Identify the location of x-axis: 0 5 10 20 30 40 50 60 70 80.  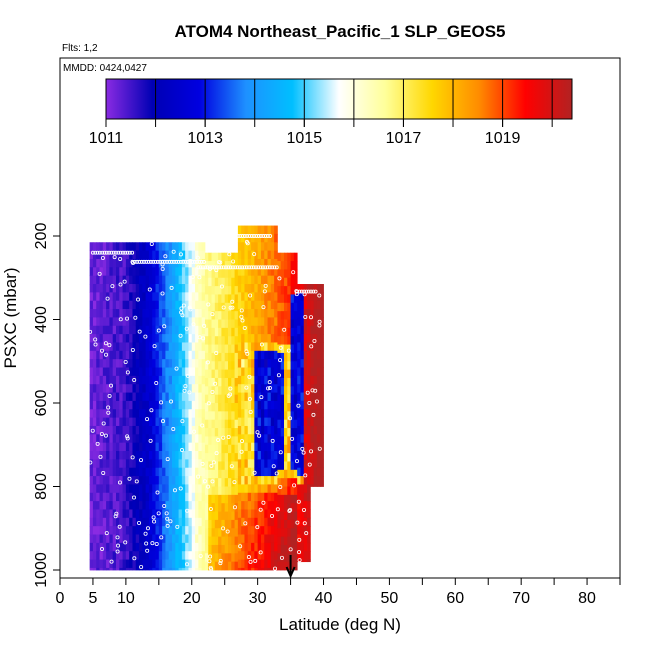
(338, 592).